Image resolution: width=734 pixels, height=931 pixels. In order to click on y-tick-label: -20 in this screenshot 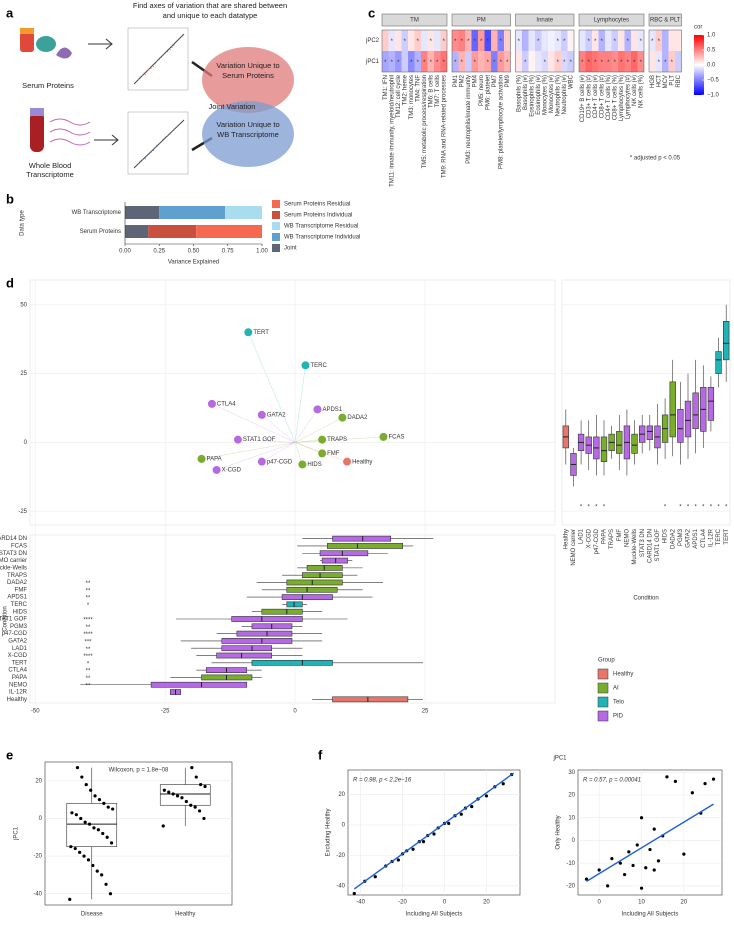, I will do `click(340, 856)`.